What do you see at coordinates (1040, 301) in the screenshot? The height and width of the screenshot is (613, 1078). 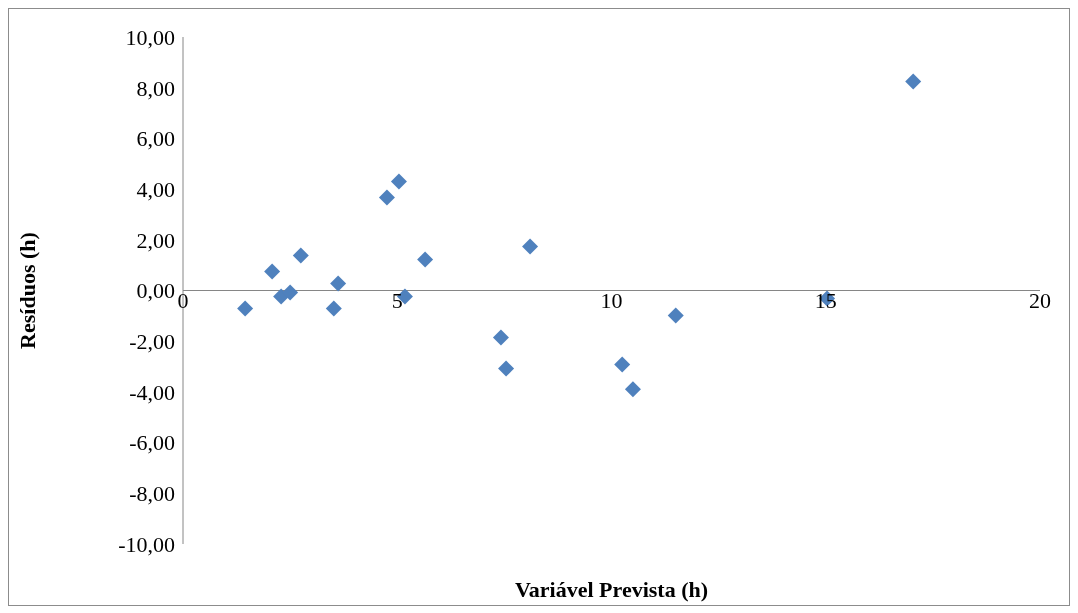 I see `x-tick-label: 20` at bounding box center [1040, 301].